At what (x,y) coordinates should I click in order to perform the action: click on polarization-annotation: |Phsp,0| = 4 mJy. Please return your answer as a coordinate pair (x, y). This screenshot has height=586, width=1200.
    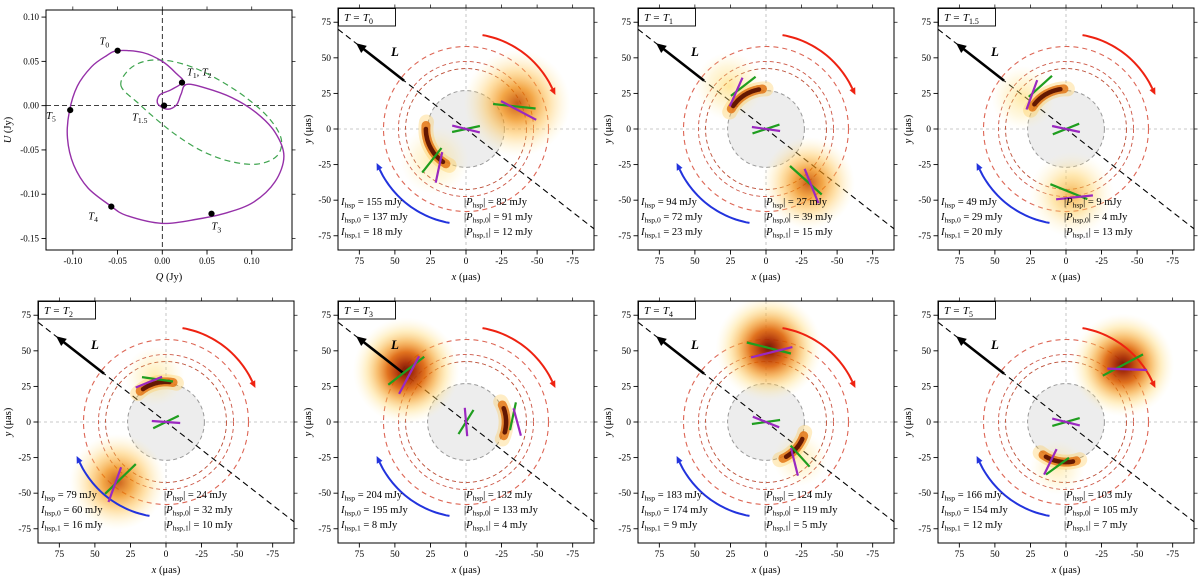
    Looking at the image, I should click on (1096, 218).